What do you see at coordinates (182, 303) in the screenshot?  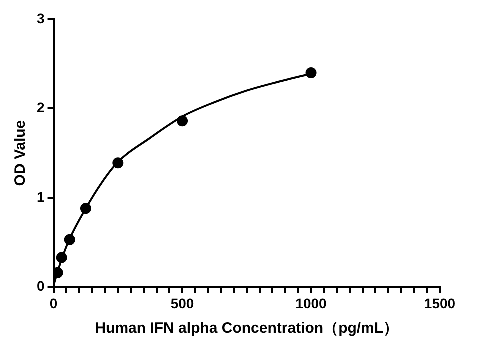 I see `x-tick-label: 500` at bounding box center [182, 303].